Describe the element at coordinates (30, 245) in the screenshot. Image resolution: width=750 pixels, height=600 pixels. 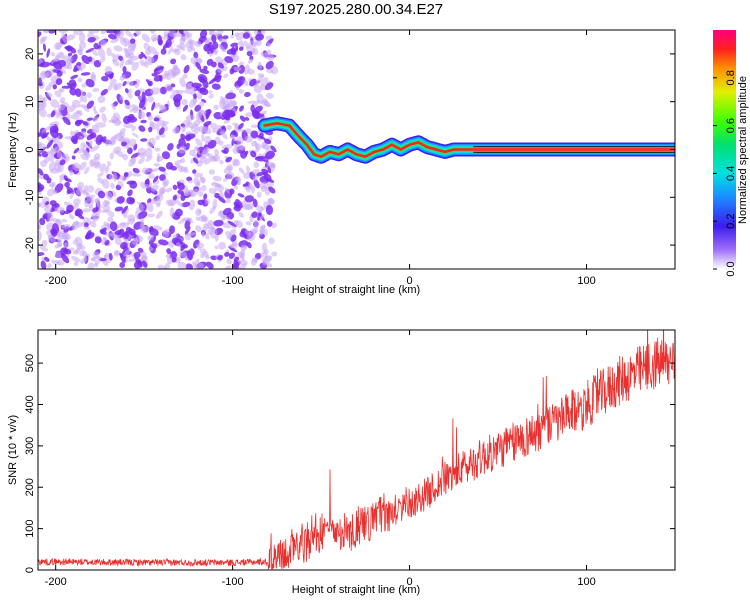
I see `spectrogram-y-tick-label: -20` at that location.